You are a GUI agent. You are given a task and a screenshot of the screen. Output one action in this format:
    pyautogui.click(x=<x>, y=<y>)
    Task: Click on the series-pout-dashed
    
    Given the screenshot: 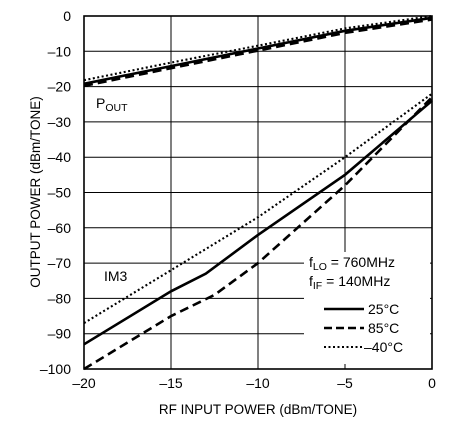 What is the action you would take?
    pyautogui.click(x=258, y=53)
    